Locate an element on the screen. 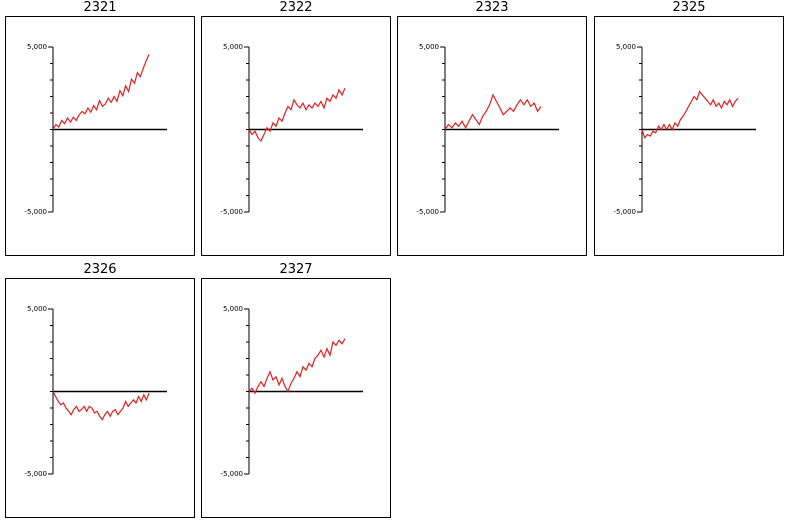 The height and width of the screenshot is (523, 791). chart-title: 2325 is located at coordinates (689, 7).